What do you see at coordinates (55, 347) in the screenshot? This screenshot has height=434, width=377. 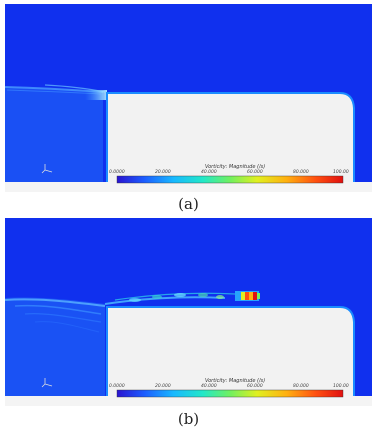 I see `upstream-shear-region-b` at bounding box center [55, 347].